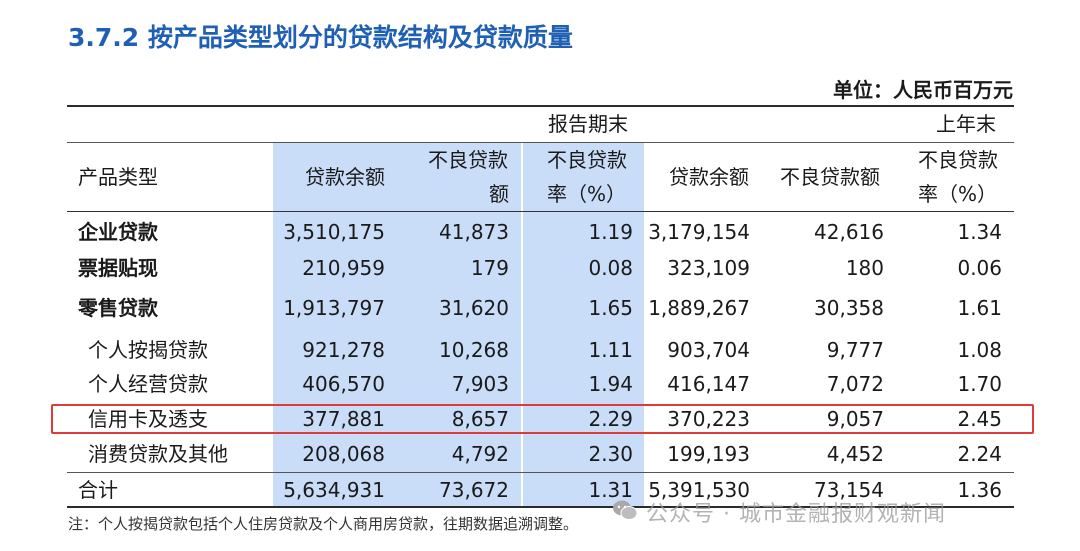  Describe the element at coordinates (588, 124) in the screenshot. I see `group-header-current: 报告期末` at that location.